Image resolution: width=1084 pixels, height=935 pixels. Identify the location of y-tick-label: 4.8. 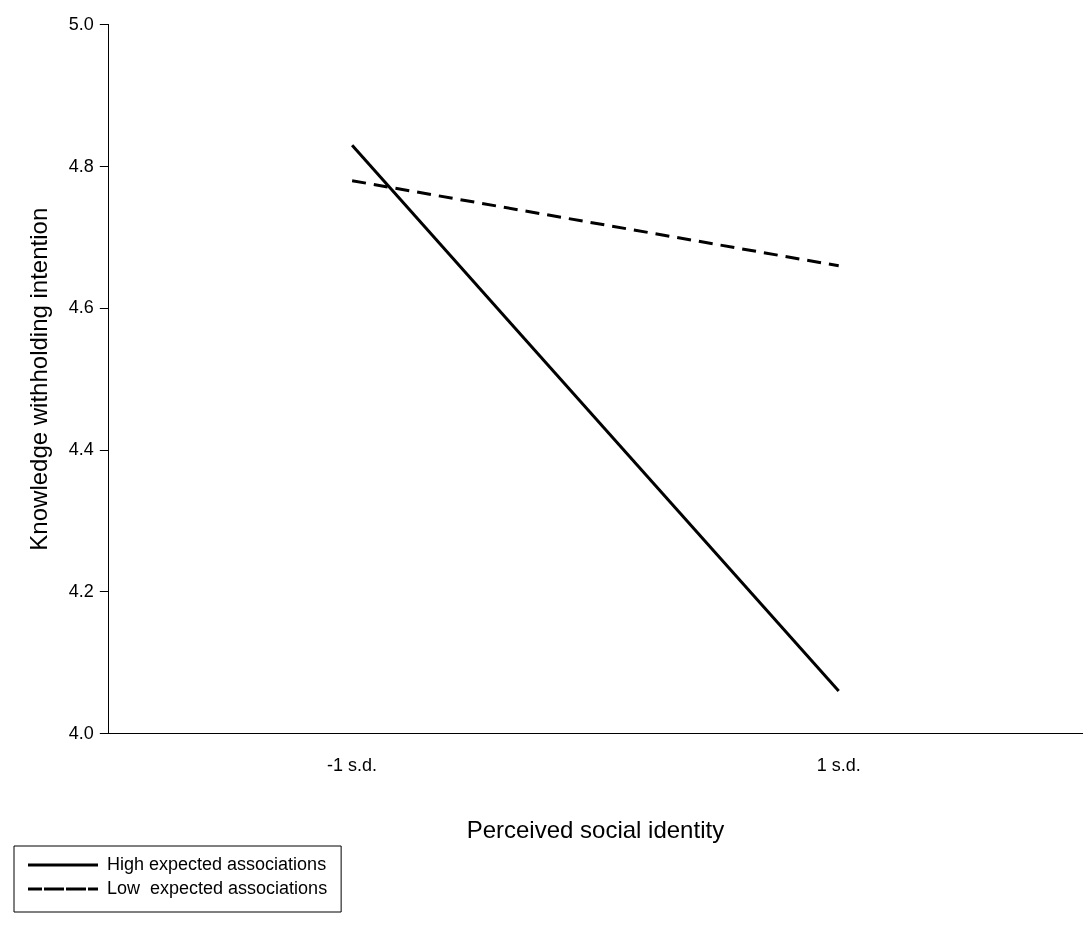
(81, 165).